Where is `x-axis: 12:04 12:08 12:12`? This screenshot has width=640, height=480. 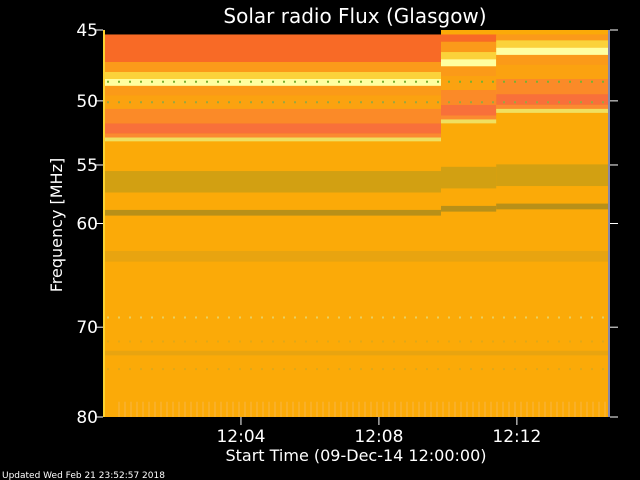
x-axis: 12:04 12:08 12:12 is located at coordinates (378, 432).